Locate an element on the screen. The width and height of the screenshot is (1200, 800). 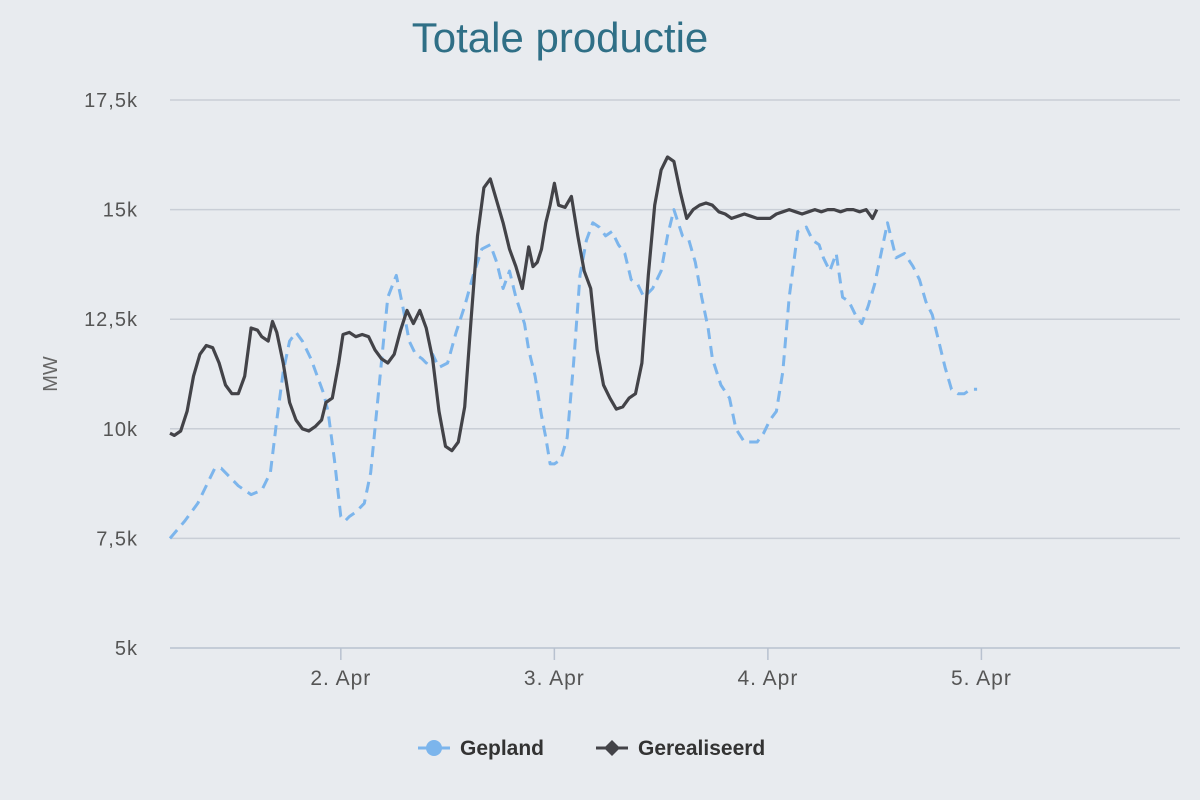
x-tick-label: 3. Apr is located at coordinates (554, 678).